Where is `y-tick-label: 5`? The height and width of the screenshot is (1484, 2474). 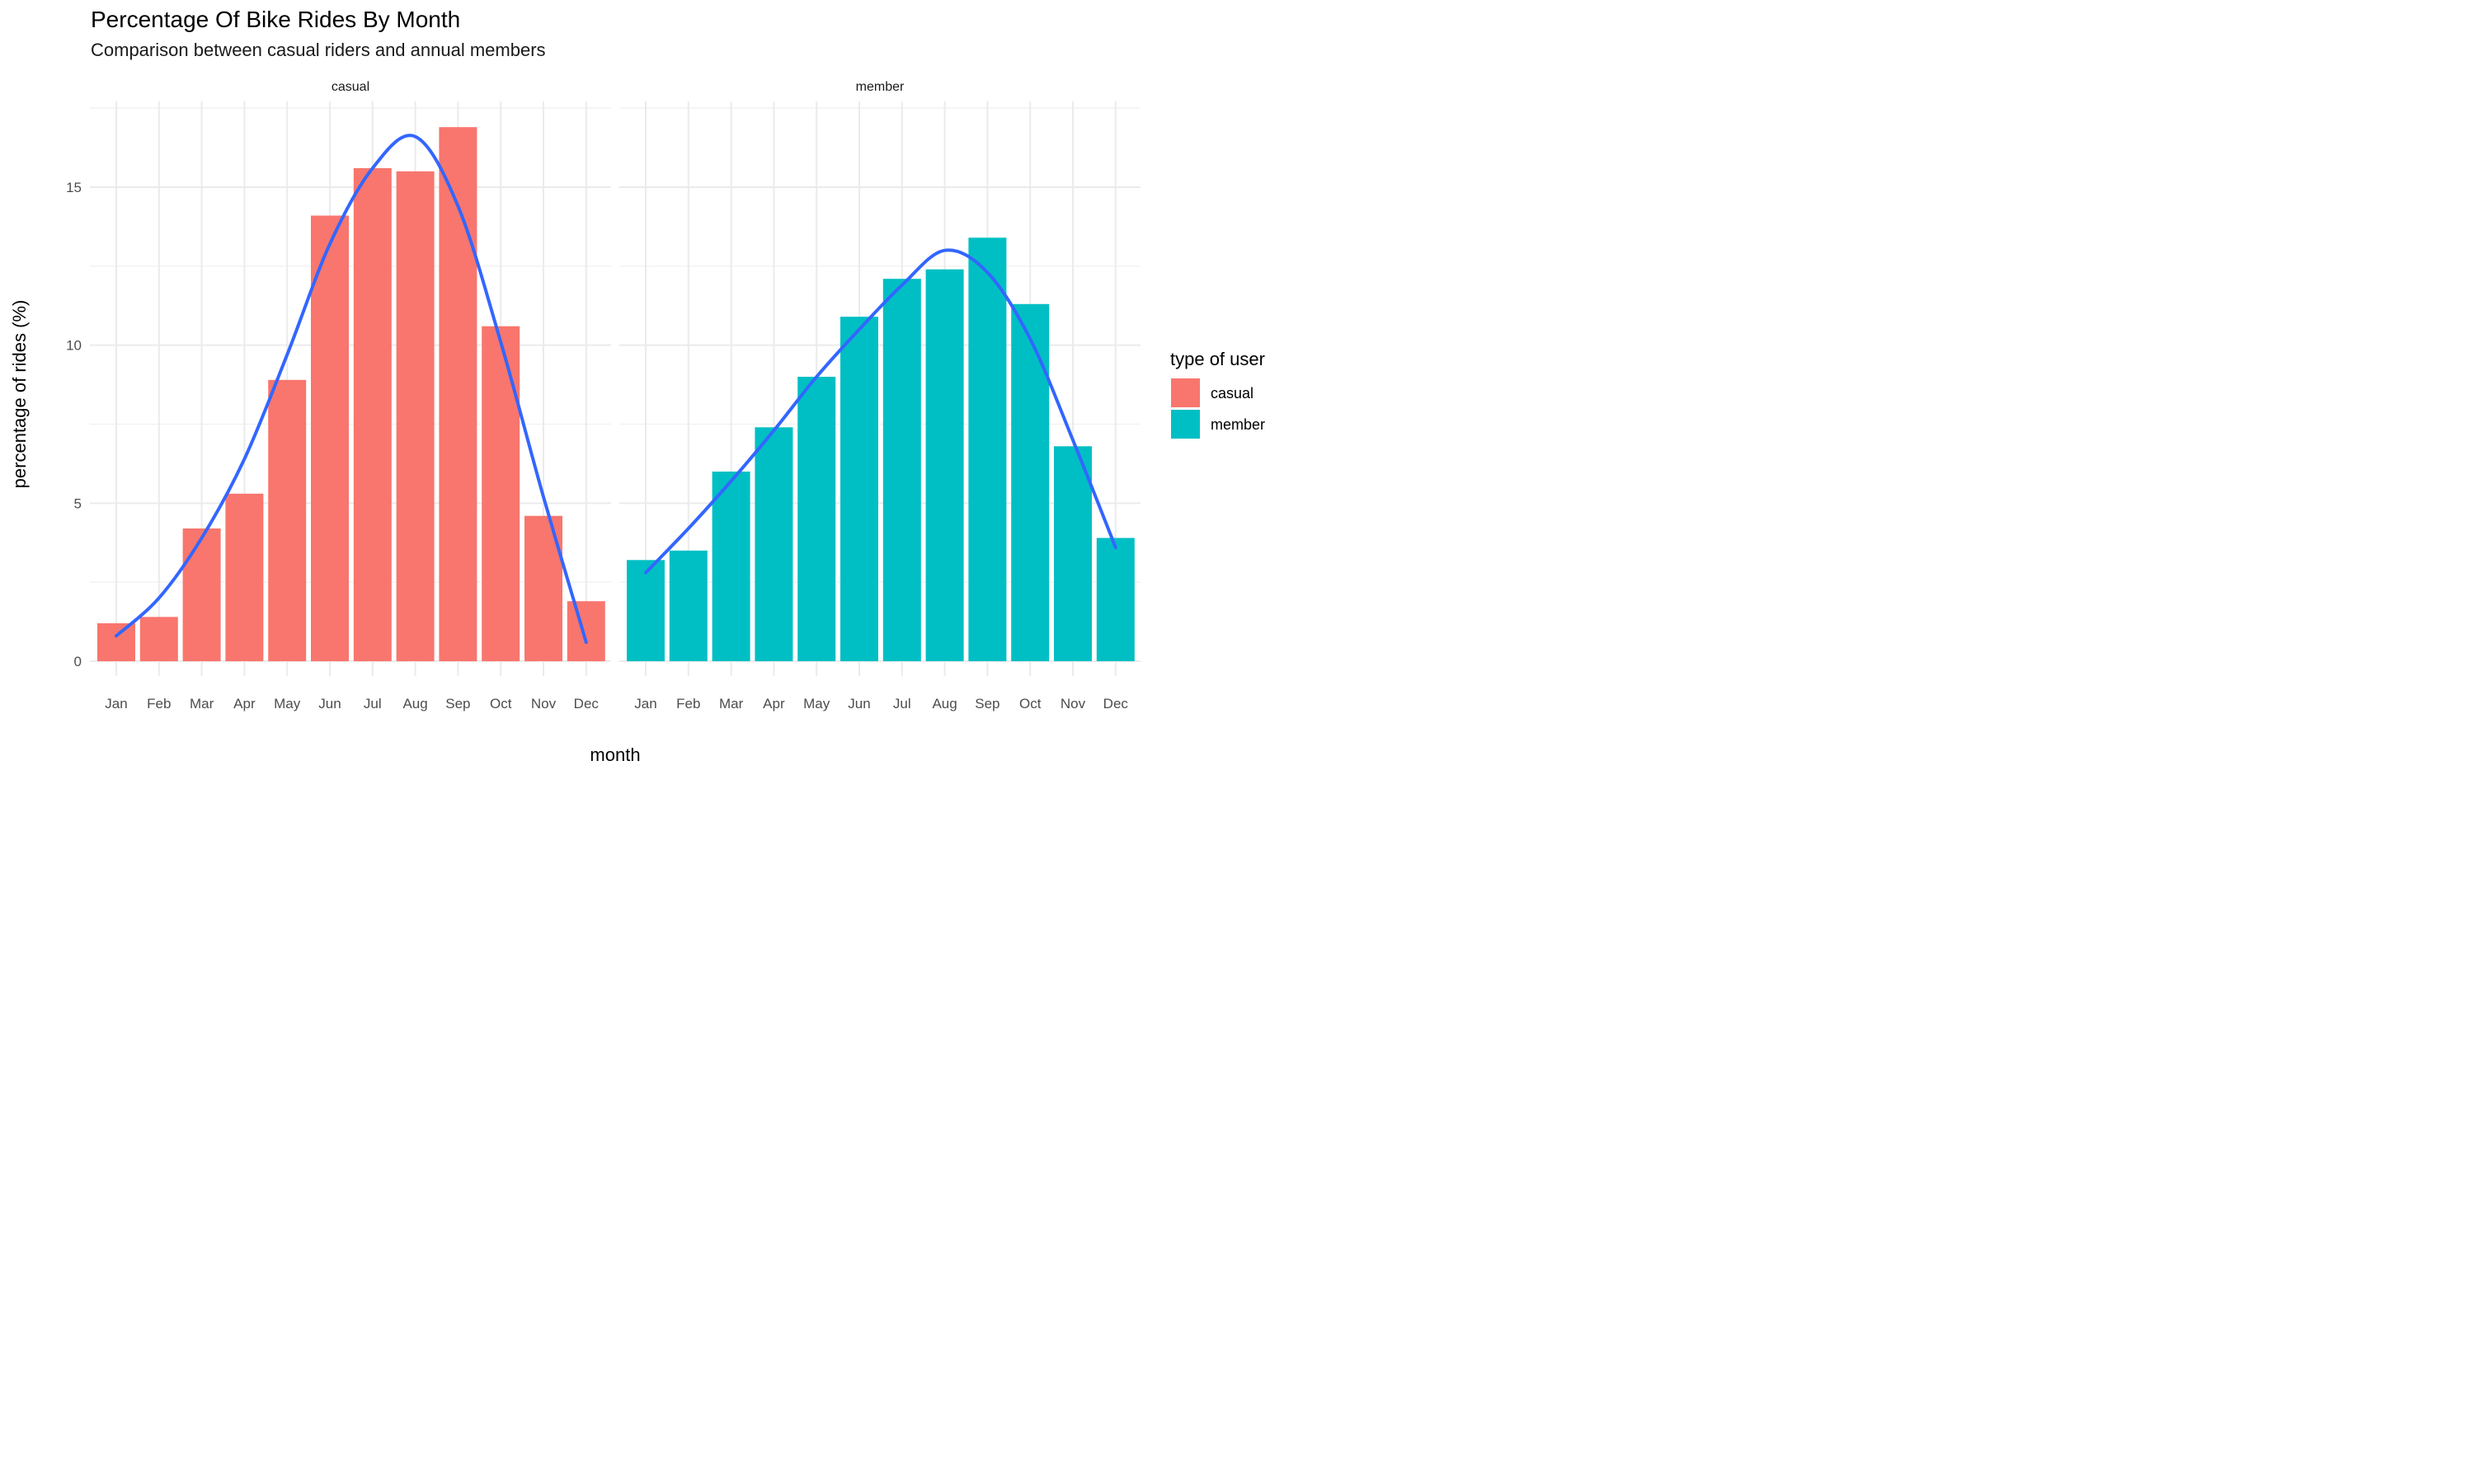
y-tick-label: 5 is located at coordinates (78, 503).